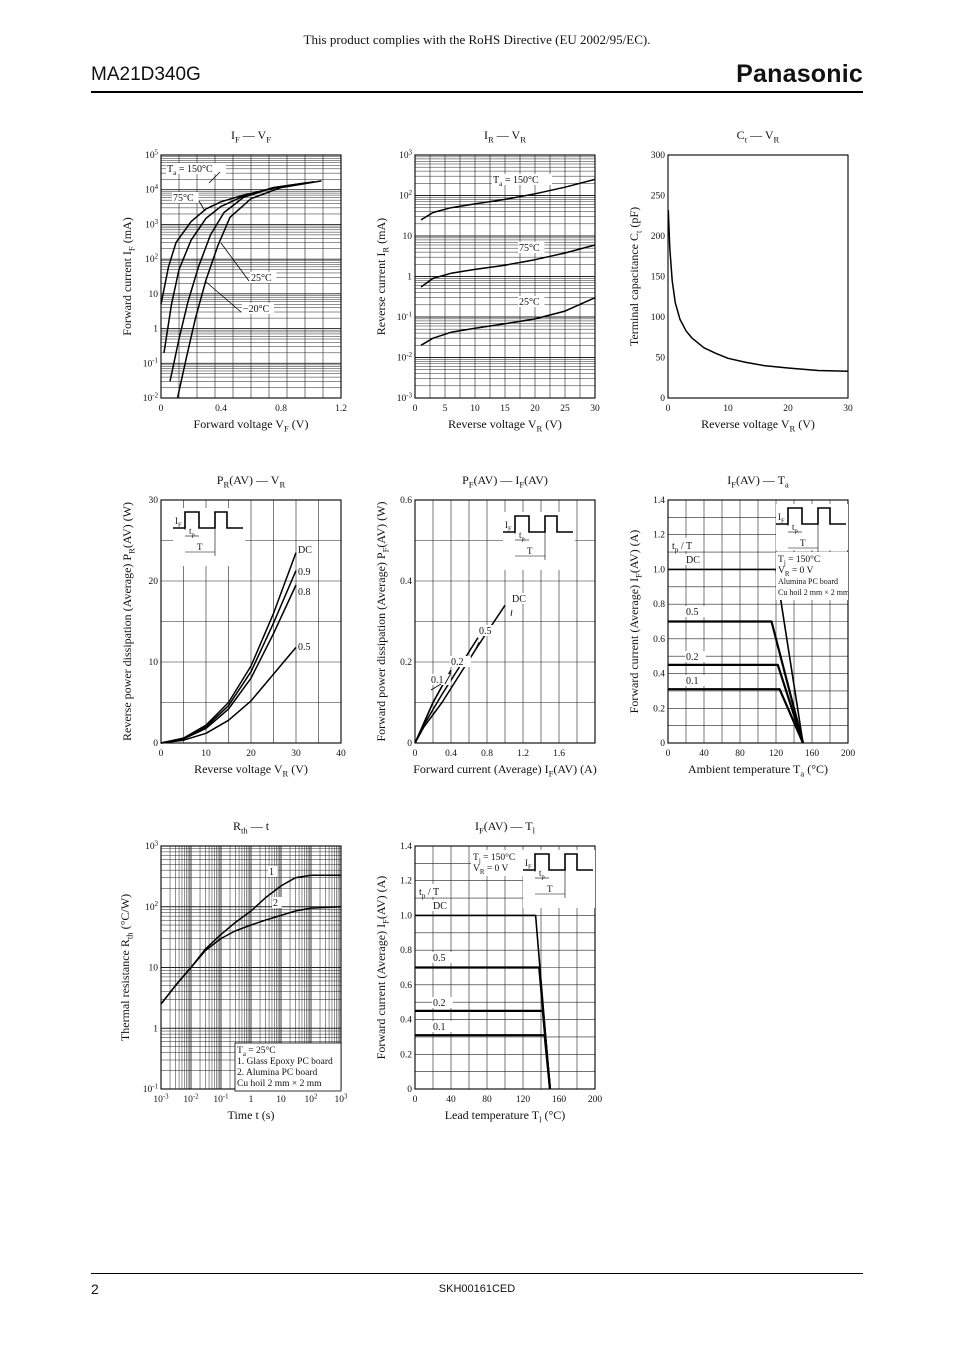 The image size is (954, 1350). Describe the element at coordinates (405, 398) in the screenshot. I see `y-tick-label: 10-3​` at that location.